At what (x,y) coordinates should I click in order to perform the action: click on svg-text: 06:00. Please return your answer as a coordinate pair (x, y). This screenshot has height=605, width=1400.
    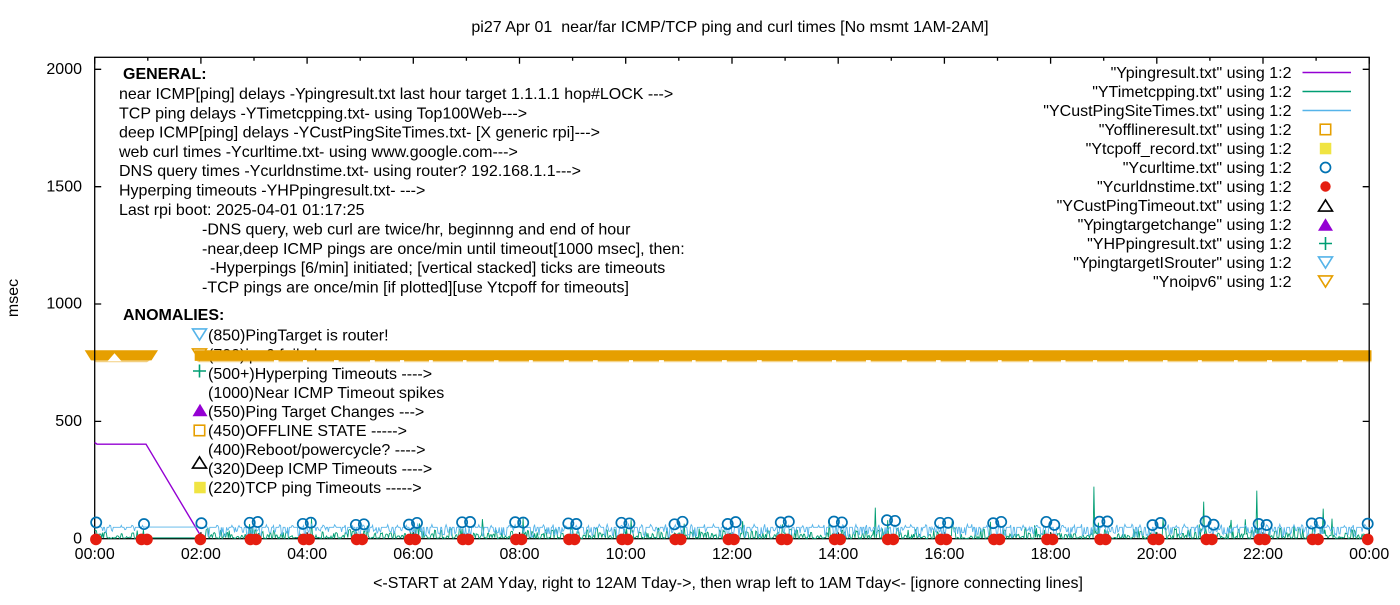
    Looking at the image, I should click on (413, 554).